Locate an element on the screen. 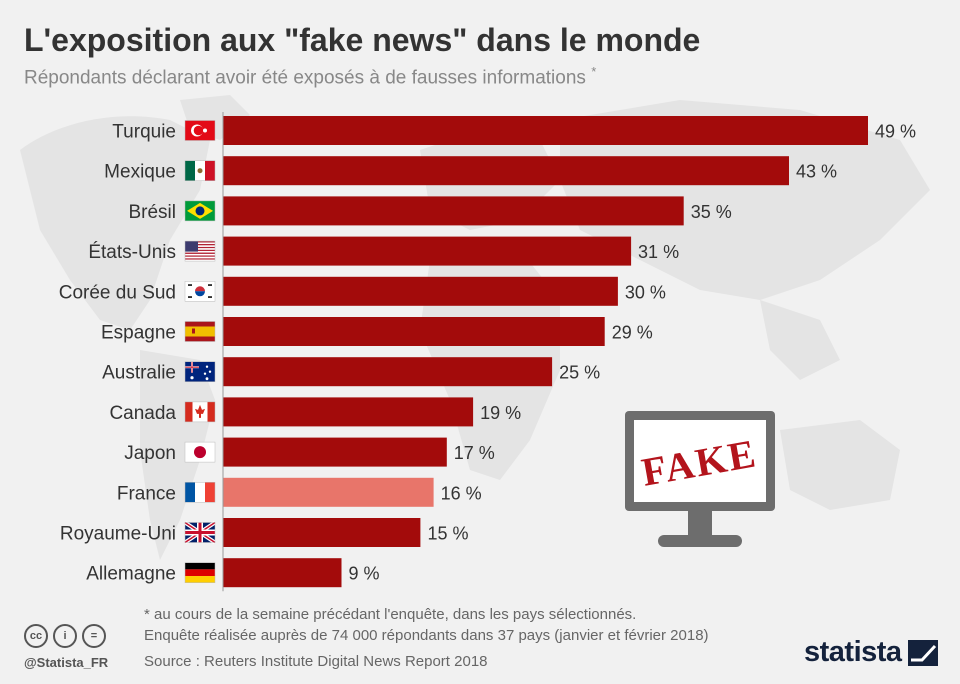 The width and height of the screenshot is (960, 684). statista-handle: @Statista_FR is located at coordinates (66, 662).